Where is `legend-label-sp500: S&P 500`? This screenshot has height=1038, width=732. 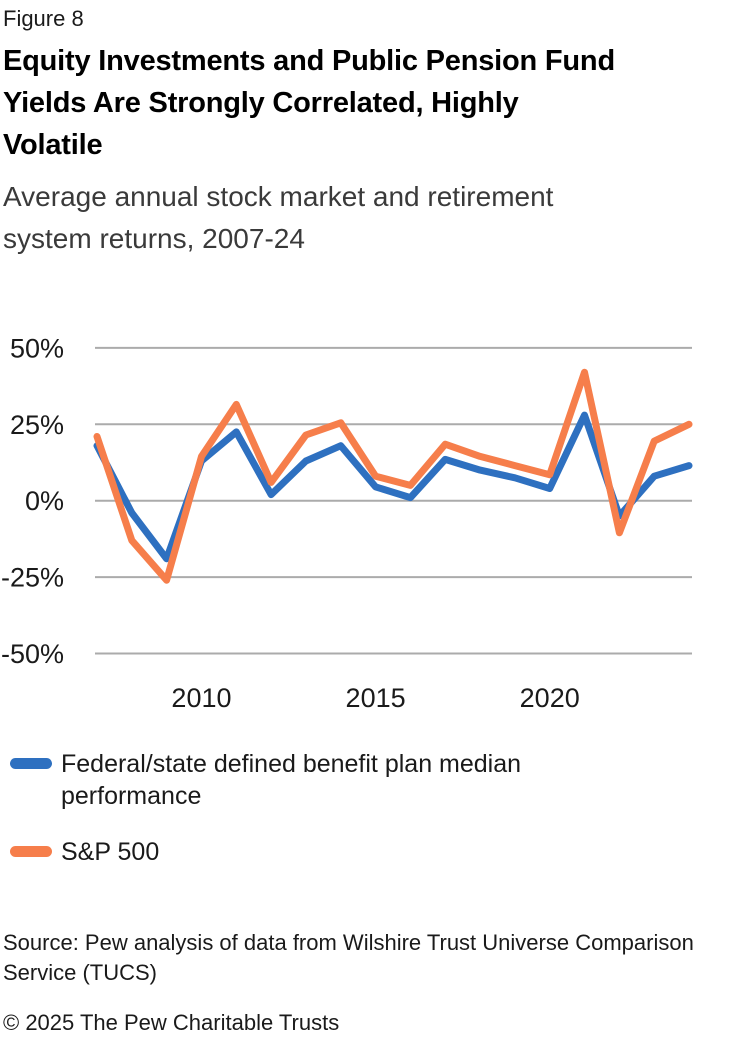
legend-label-sp500: S&P 500 is located at coordinates (110, 852).